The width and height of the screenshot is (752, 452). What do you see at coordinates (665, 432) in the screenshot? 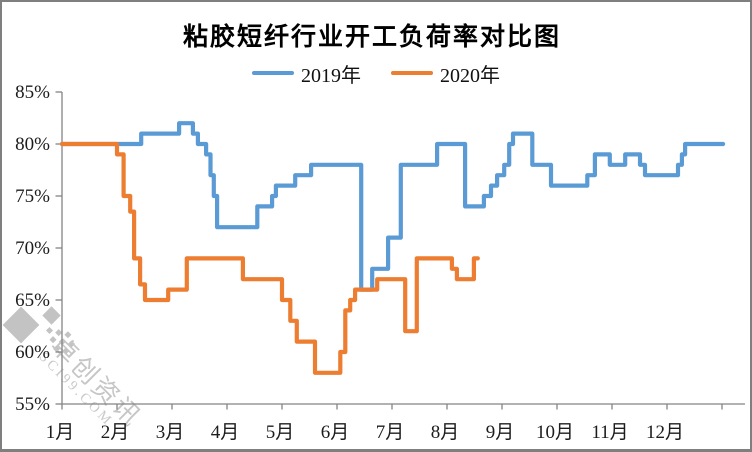
I see `x-axis-label: 12月` at bounding box center [665, 432].